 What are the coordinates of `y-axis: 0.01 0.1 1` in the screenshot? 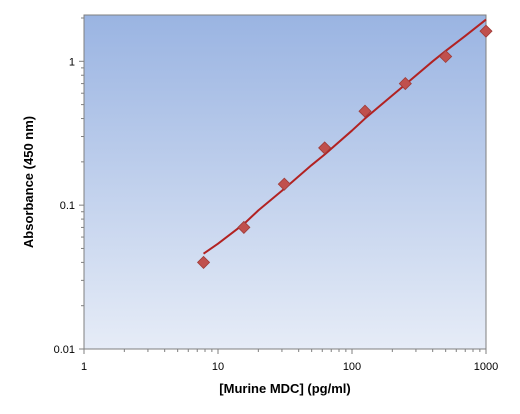 It's located at (69, 186).